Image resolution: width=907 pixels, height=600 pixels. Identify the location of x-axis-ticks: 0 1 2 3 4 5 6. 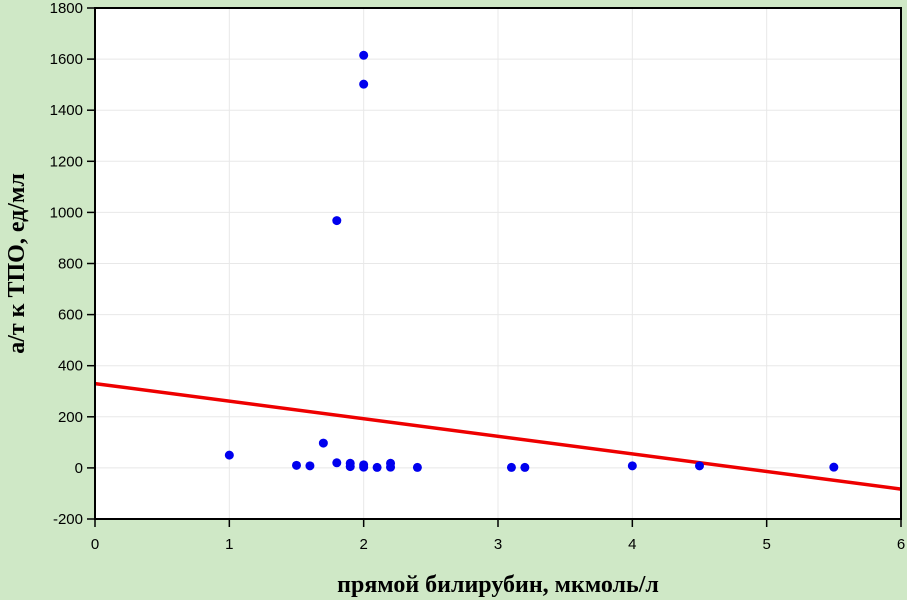
(498, 536).